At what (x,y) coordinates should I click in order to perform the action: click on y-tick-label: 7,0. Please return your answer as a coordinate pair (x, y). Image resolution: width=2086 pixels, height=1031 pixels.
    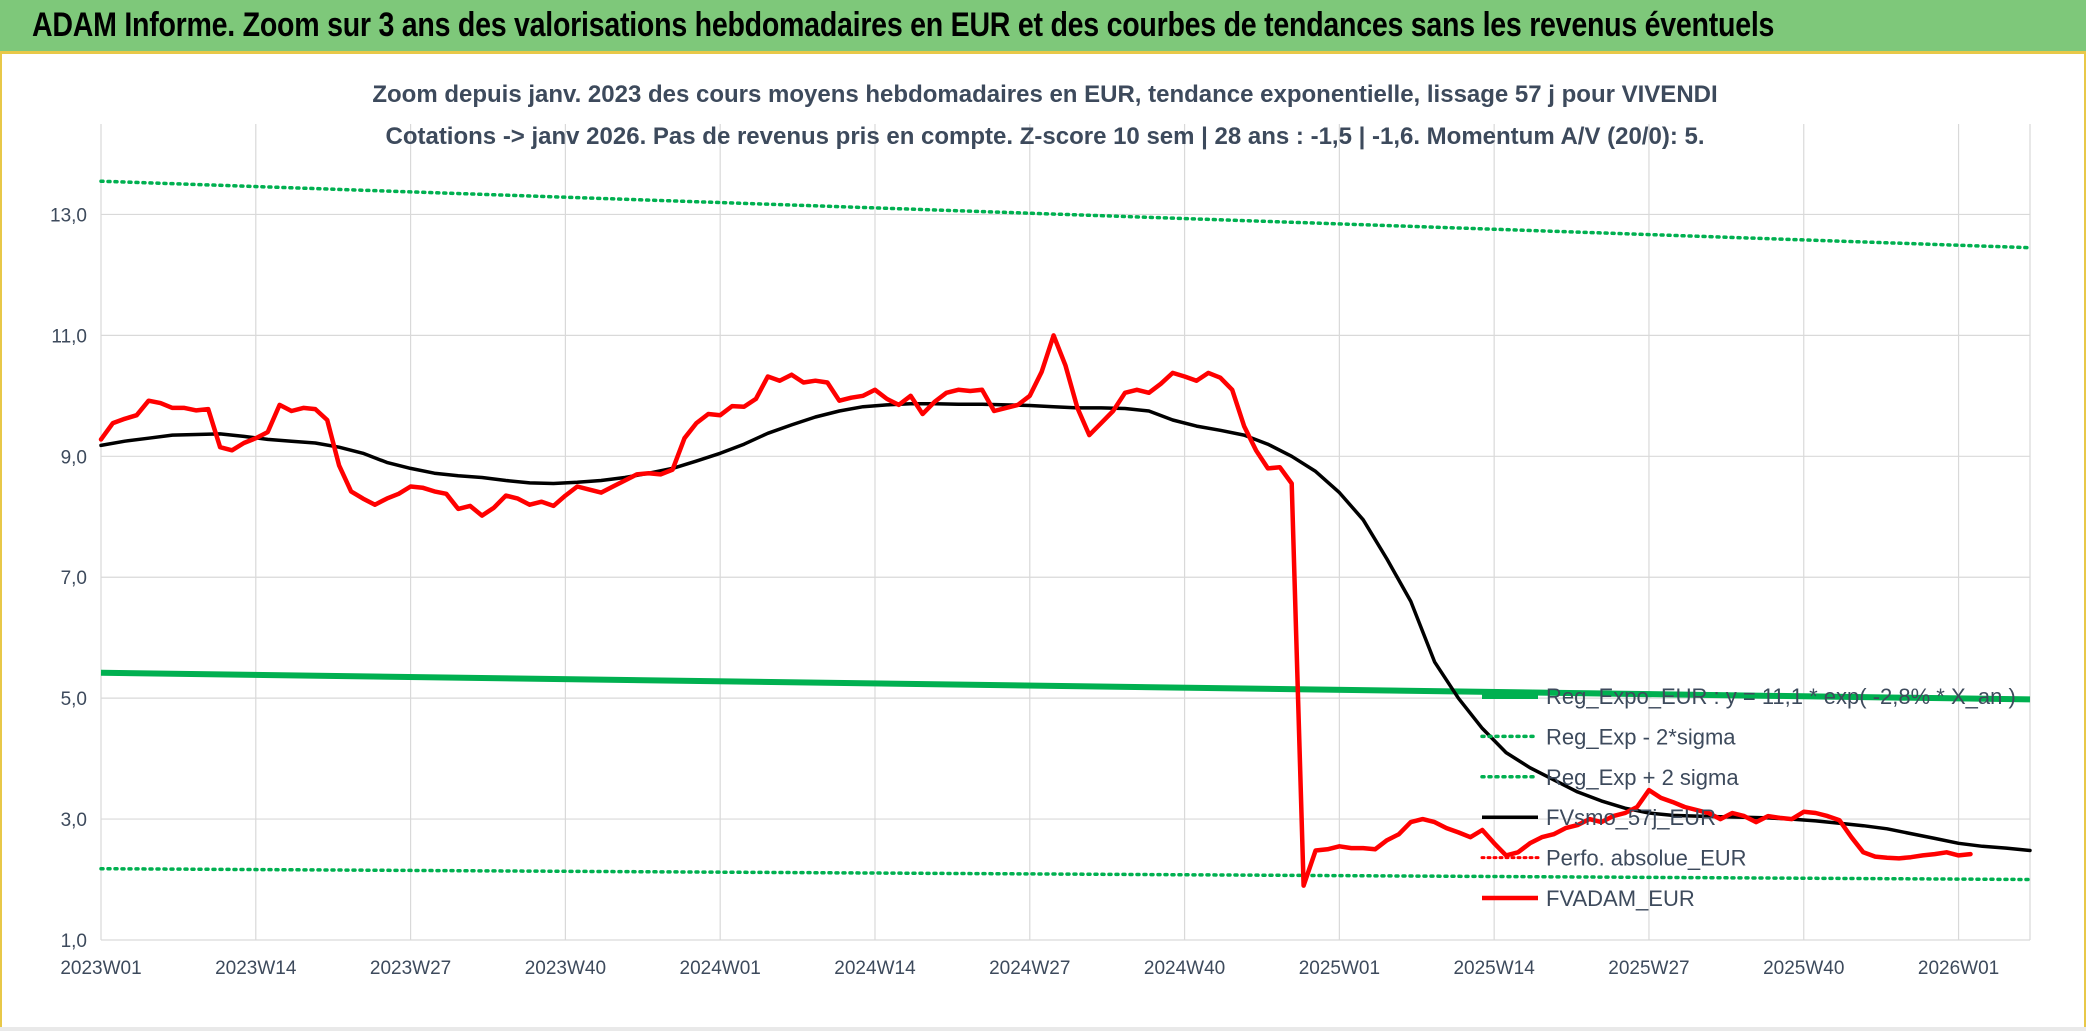
    Looking at the image, I should click on (74, 578).